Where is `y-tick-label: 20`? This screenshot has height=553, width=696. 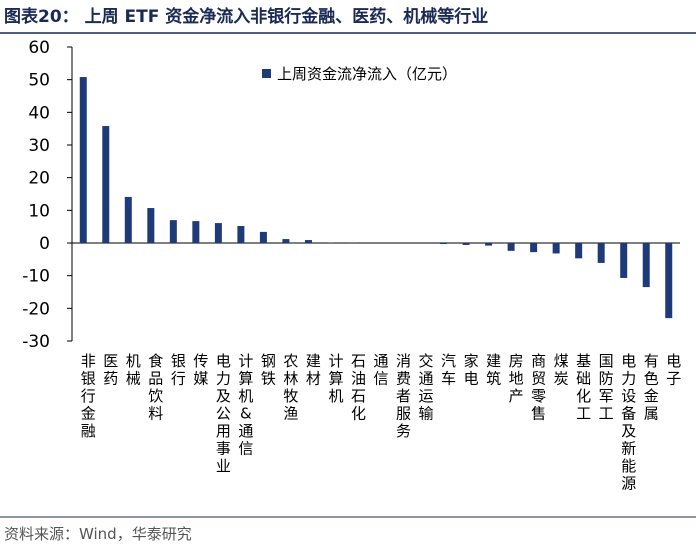
y-tick-label: 20 is located at coordinates (39, 179).